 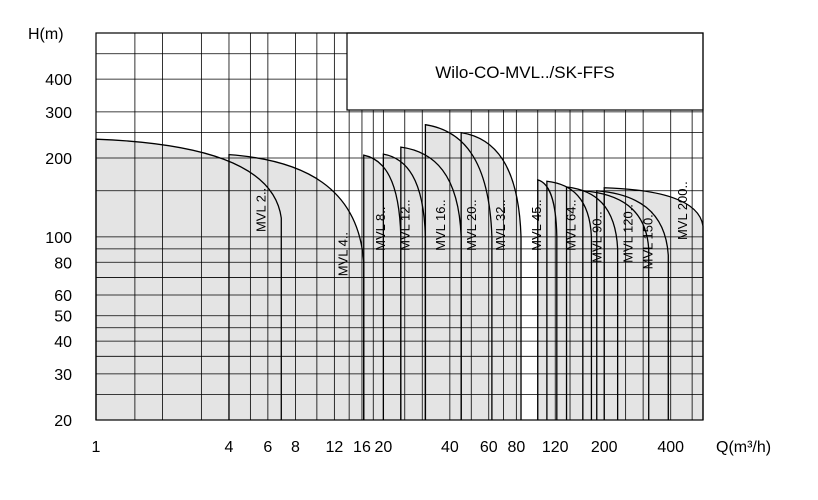 What do you see at coordinates (267, 447) in the screenshot?
I see `x-tick-label: 6` at bounding box center [267, 447].